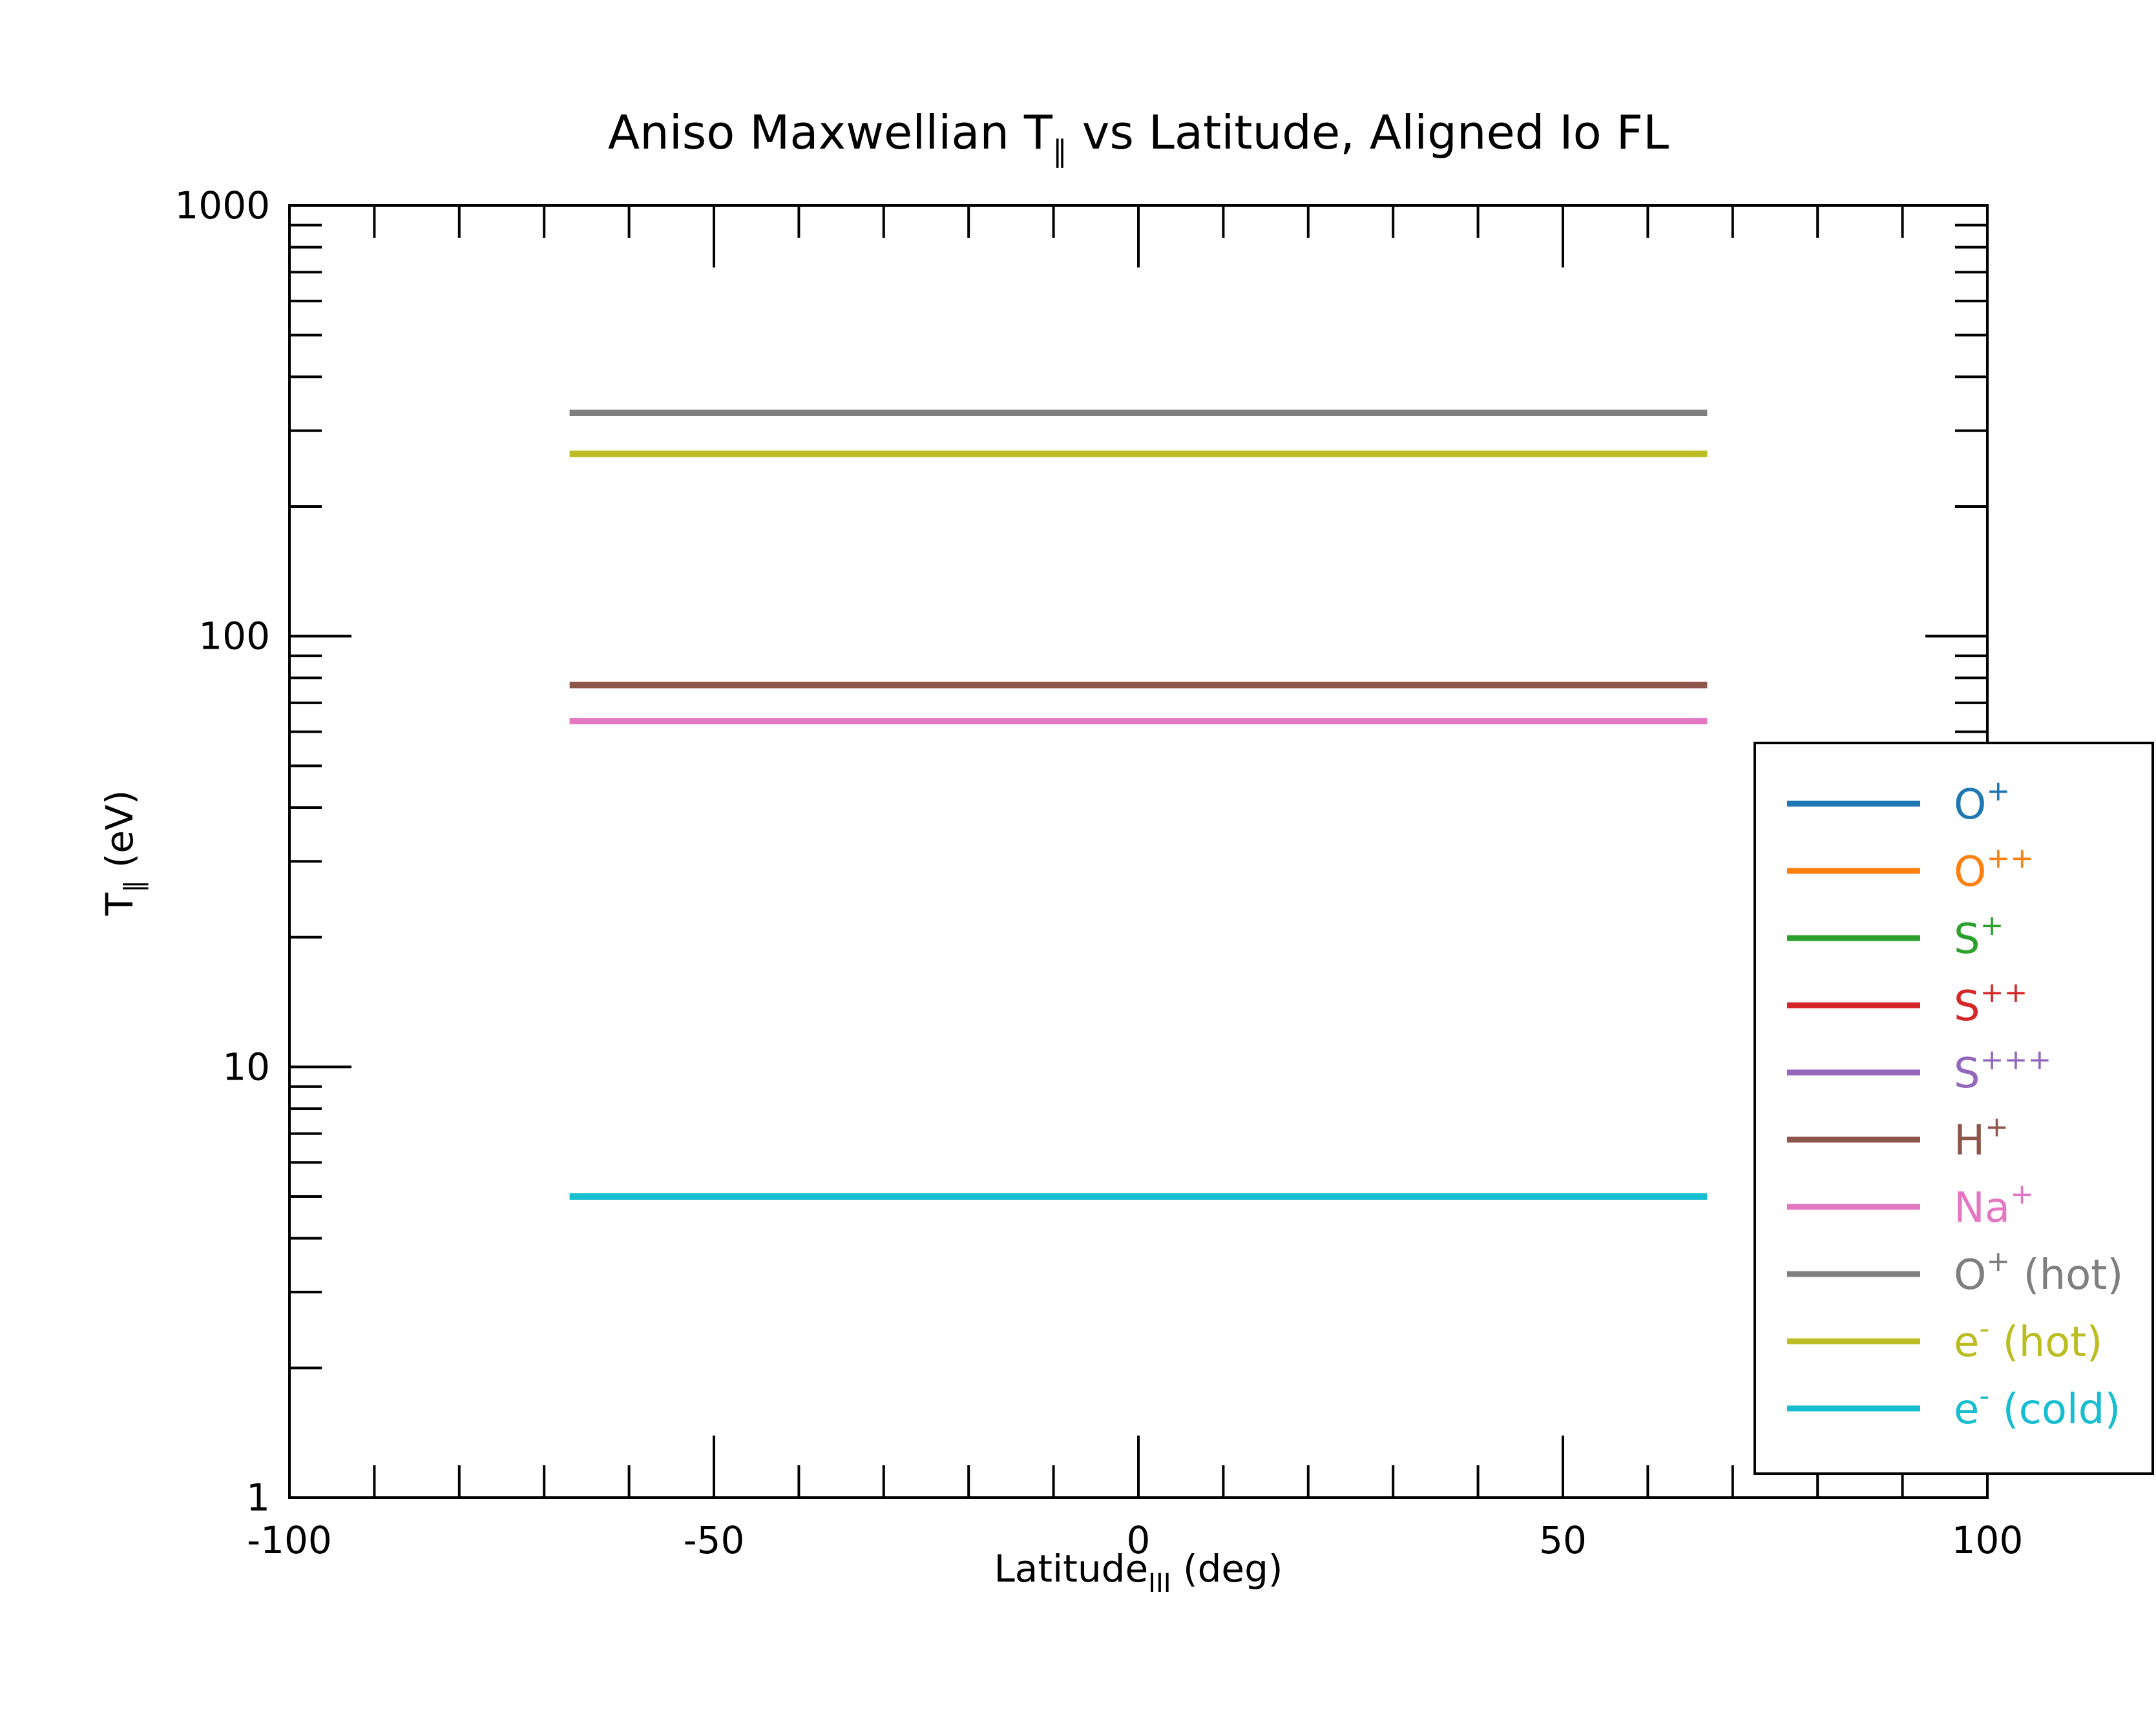 The image size is (2156, 1725). I want to click on x-tick-label: -100, so click(289, 1540).